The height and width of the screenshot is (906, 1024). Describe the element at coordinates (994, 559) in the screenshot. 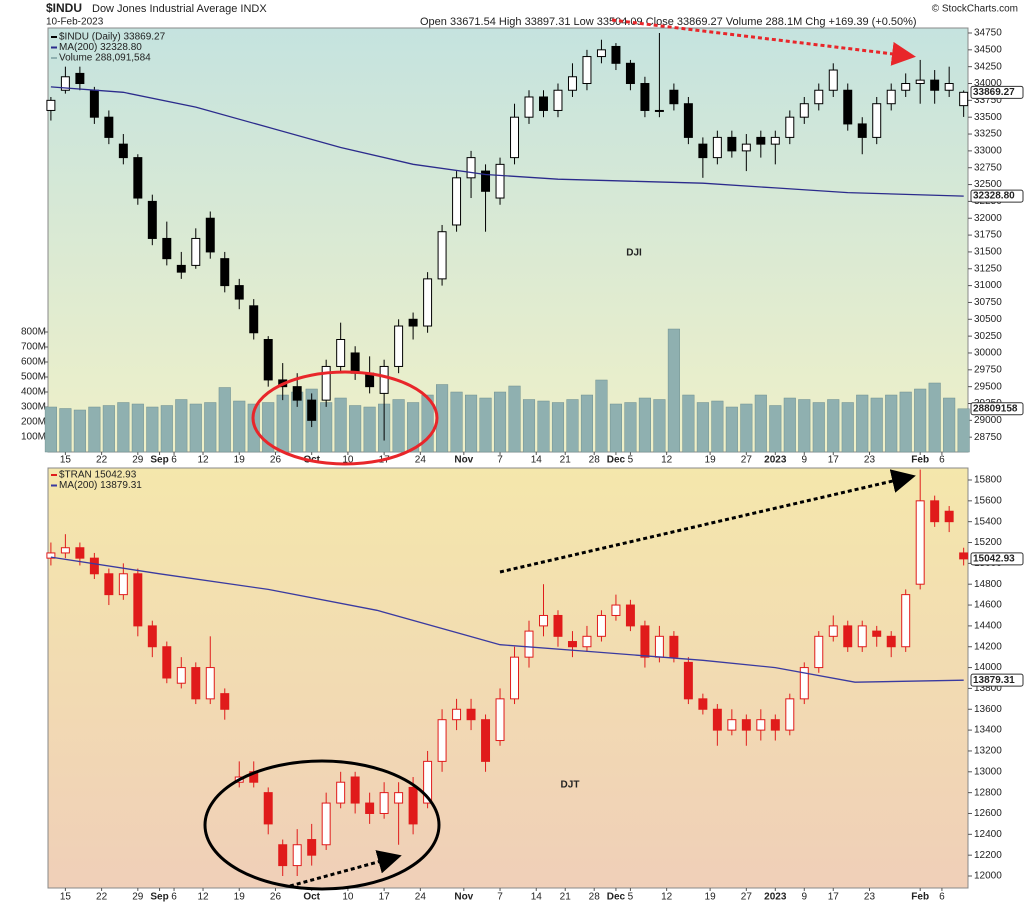

I see `value-tag: 15042.93` at that location.